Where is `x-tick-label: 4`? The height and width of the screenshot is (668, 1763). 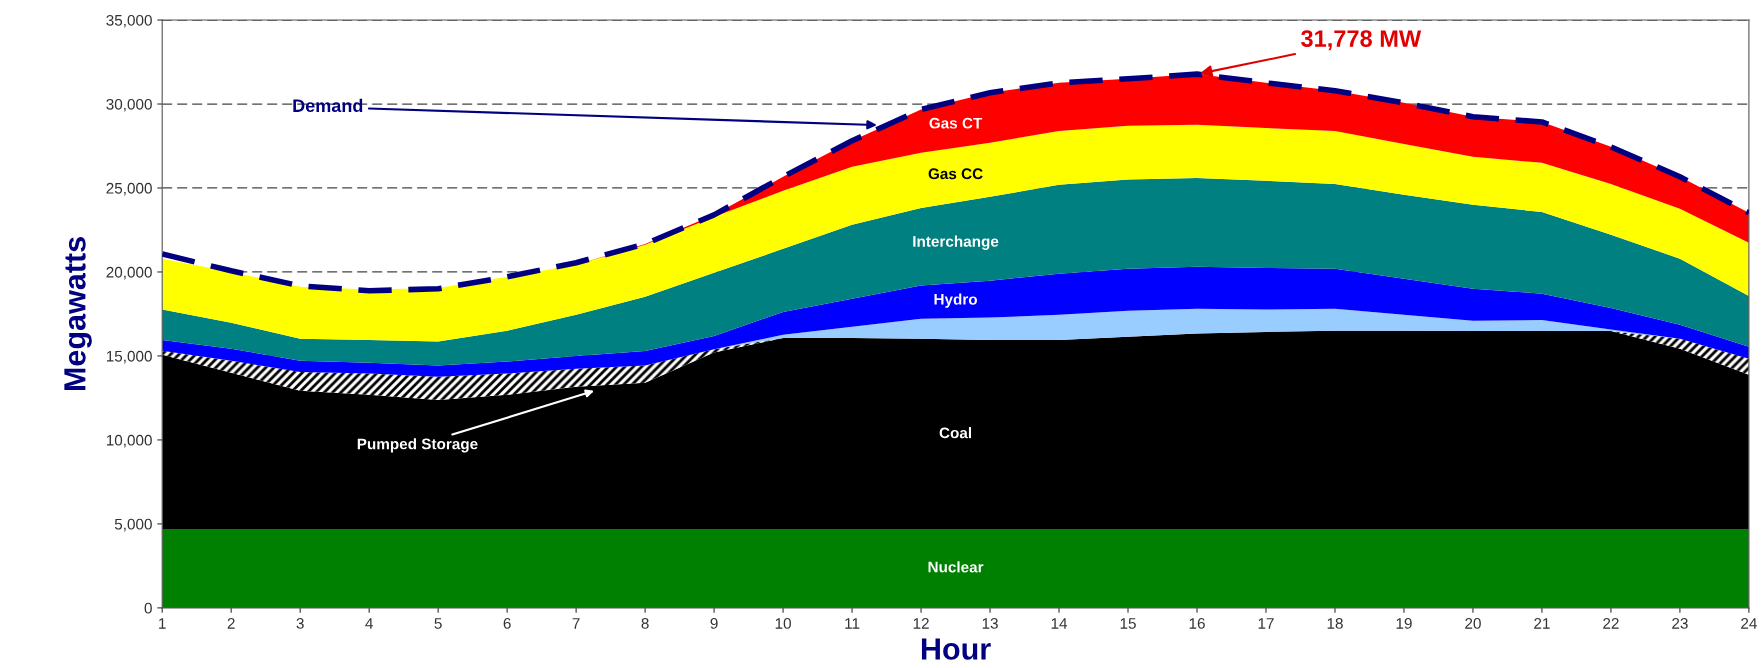 x-tick-label: 4 is located at coordinates (369, 623).